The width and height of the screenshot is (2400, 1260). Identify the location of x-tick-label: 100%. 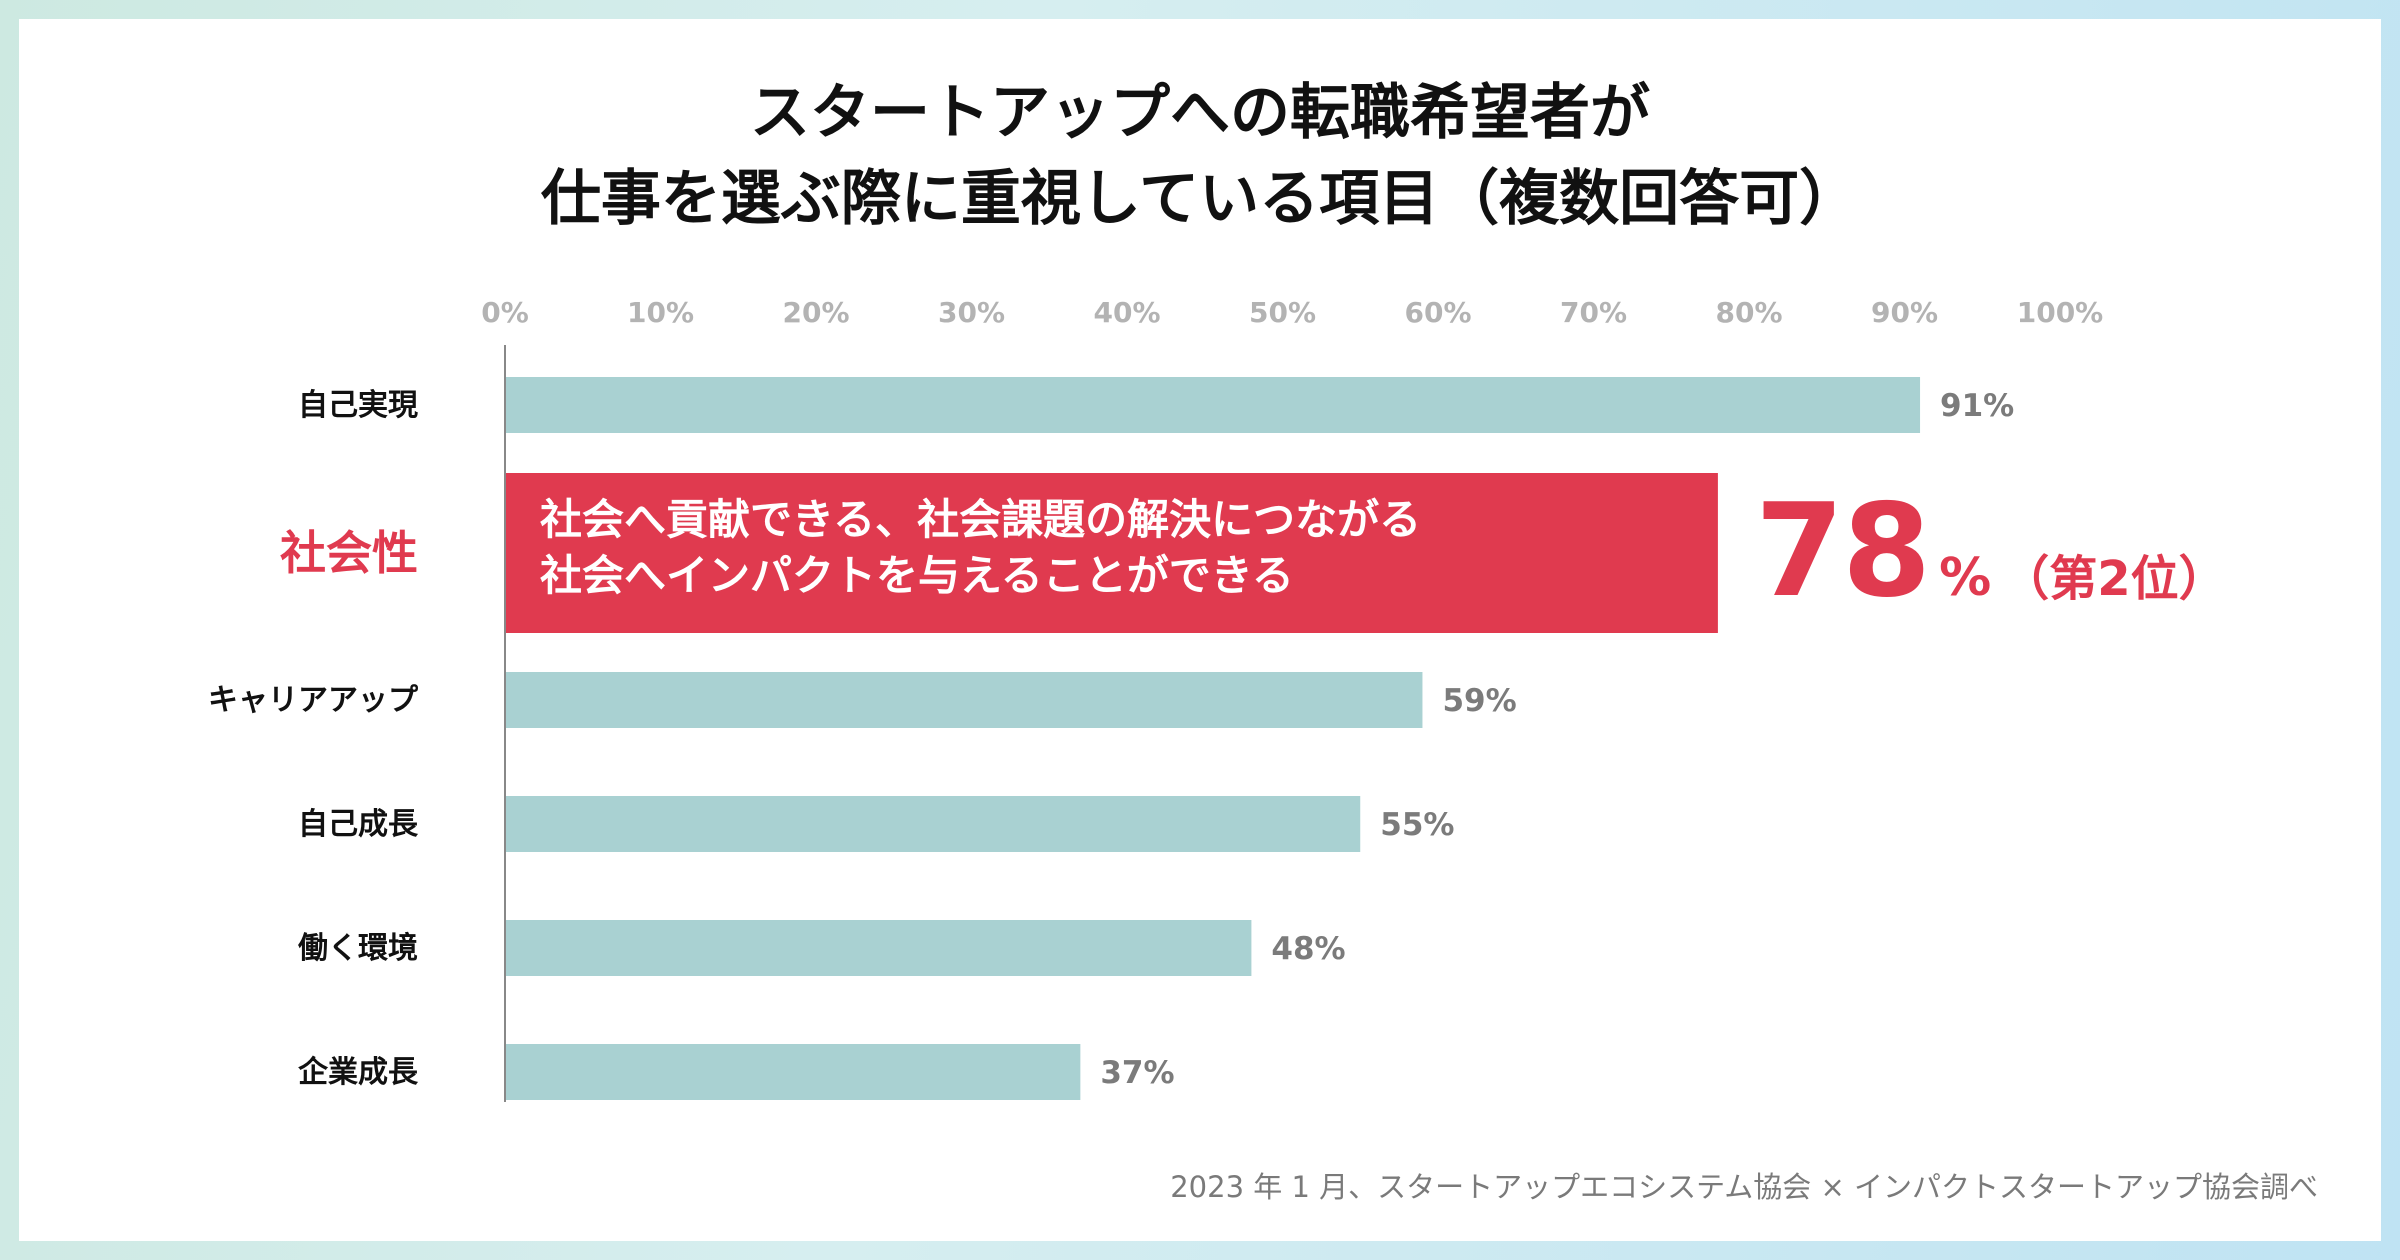
(2060, 312).